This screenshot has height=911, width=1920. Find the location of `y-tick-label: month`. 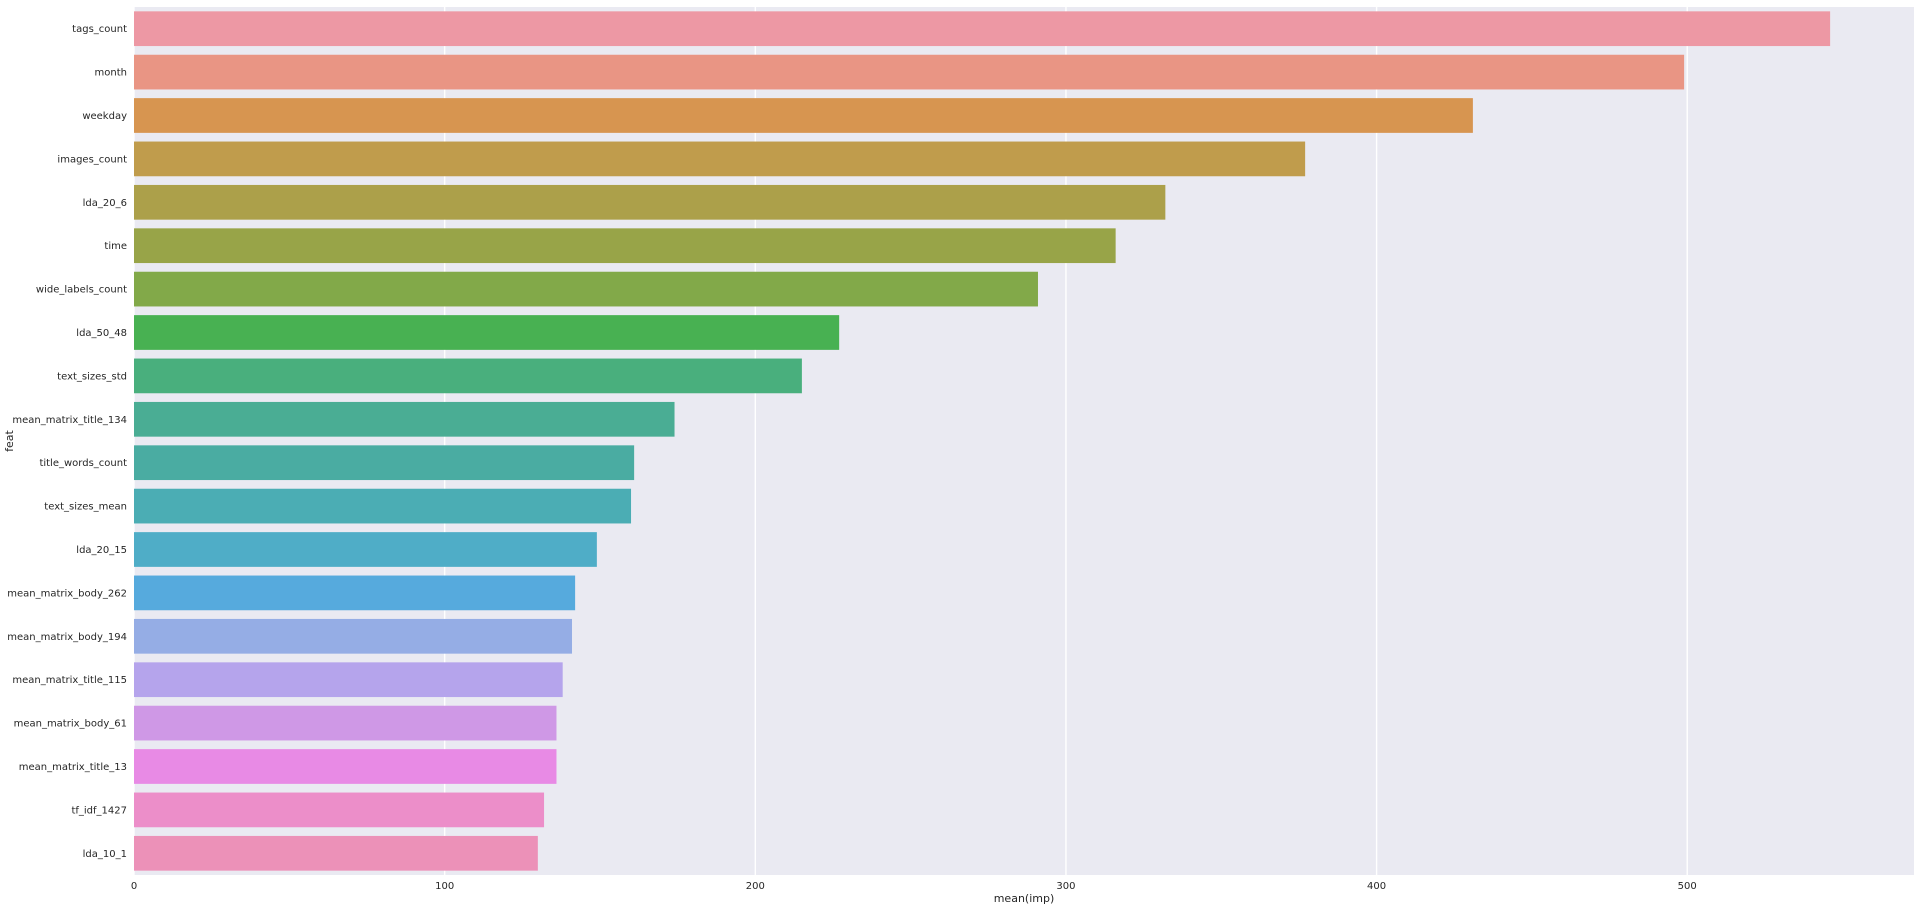

y-tick-label: month is located at coordinates (111, 73).